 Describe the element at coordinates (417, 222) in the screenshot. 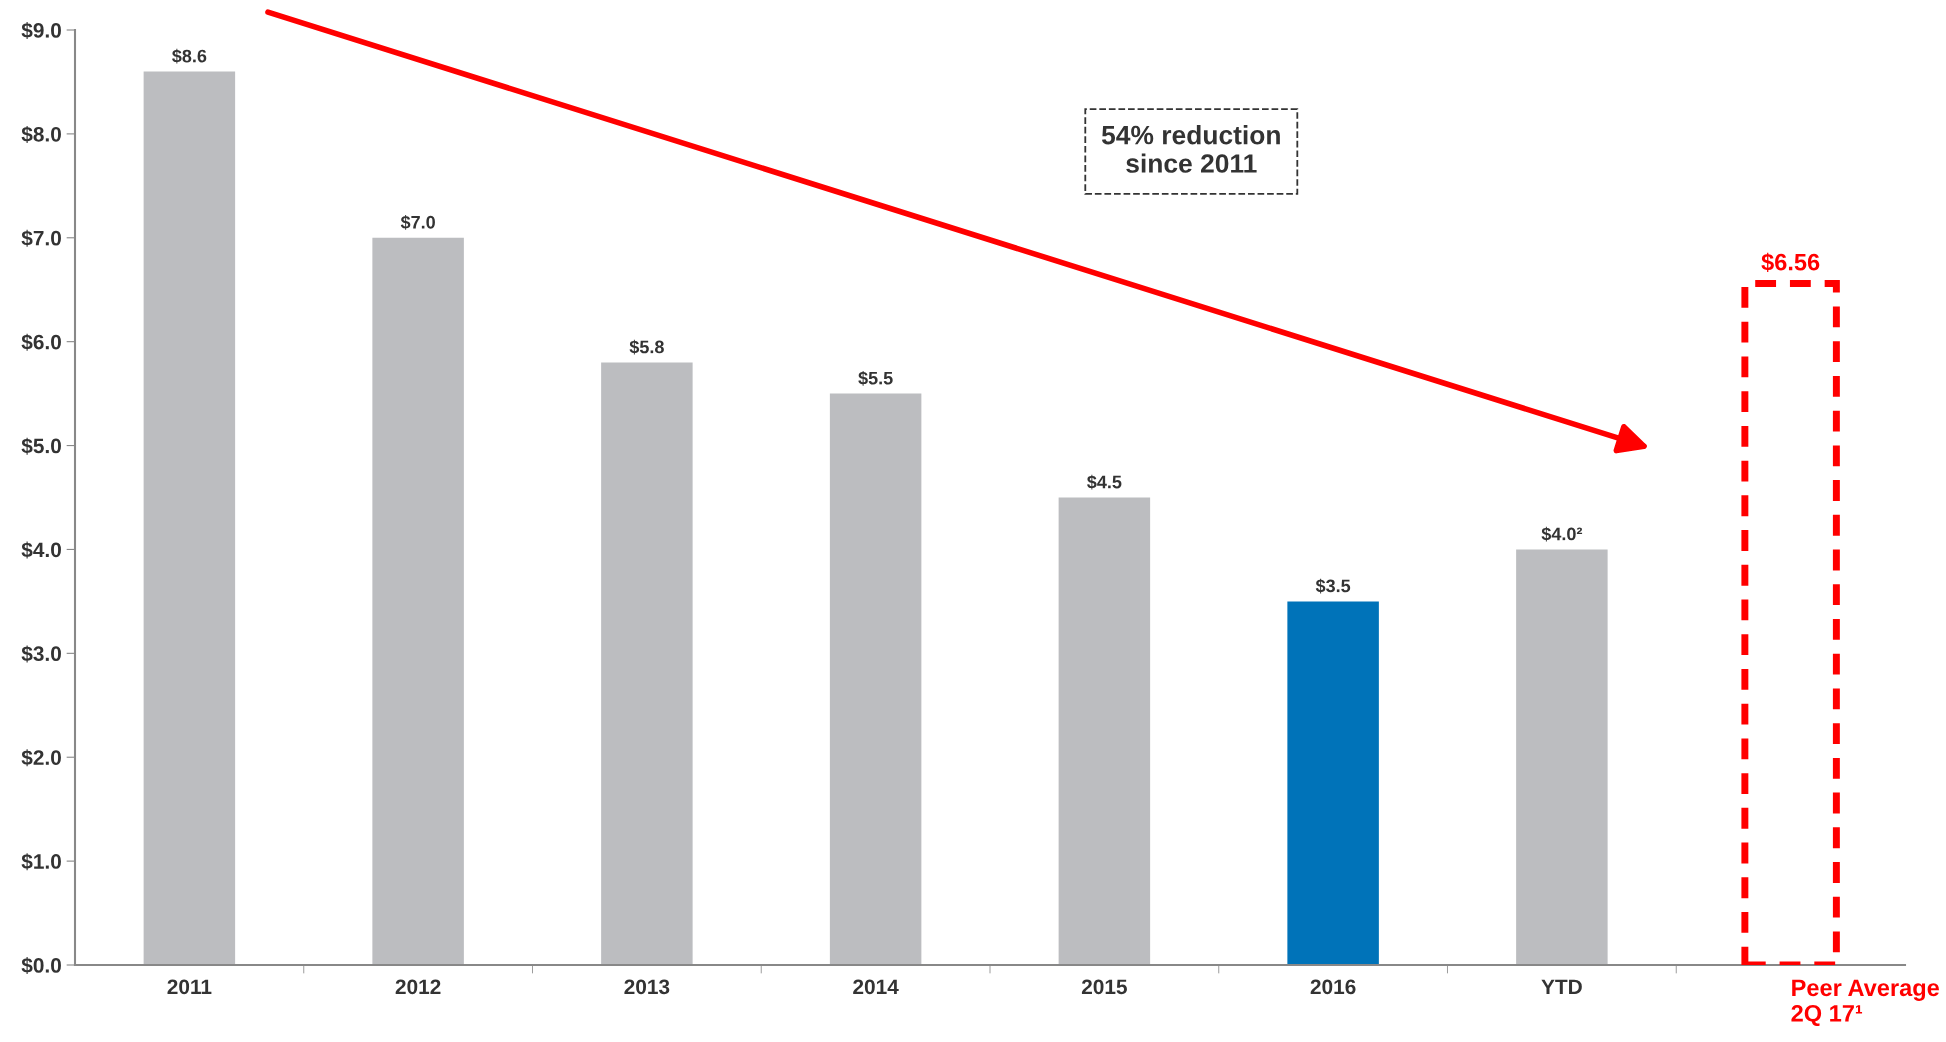

I see `data-label: $7.0` at that location.